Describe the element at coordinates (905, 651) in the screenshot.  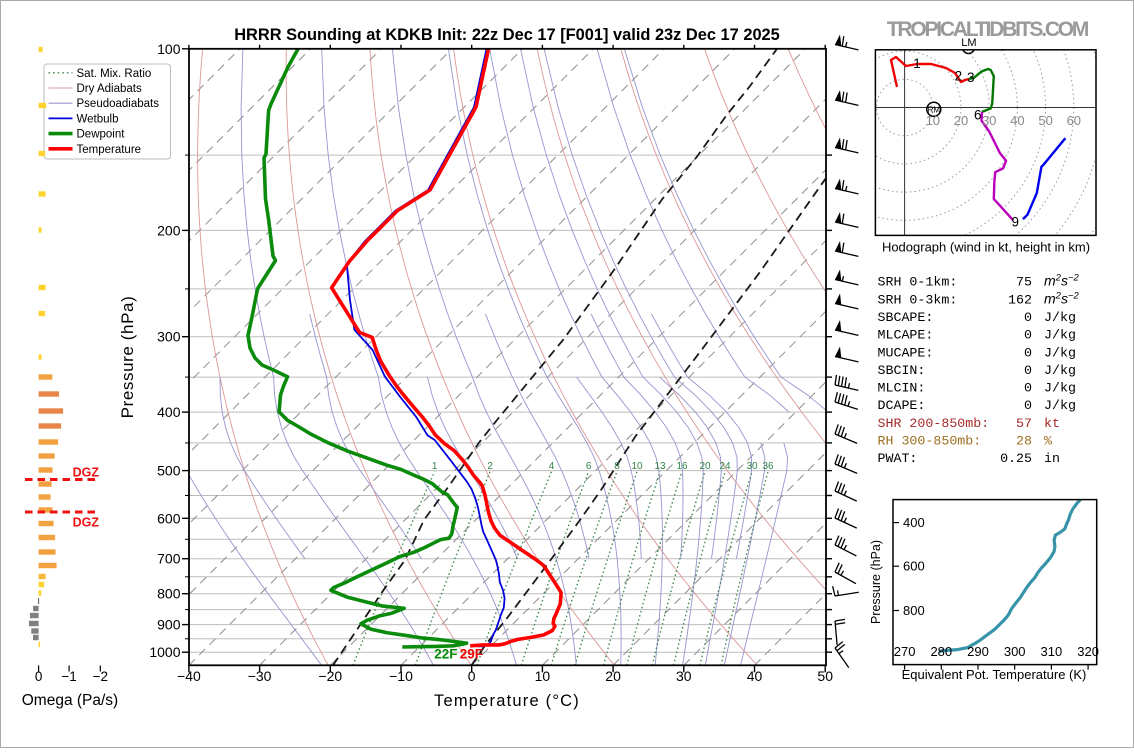
I see `svg-text: 270` at that location.